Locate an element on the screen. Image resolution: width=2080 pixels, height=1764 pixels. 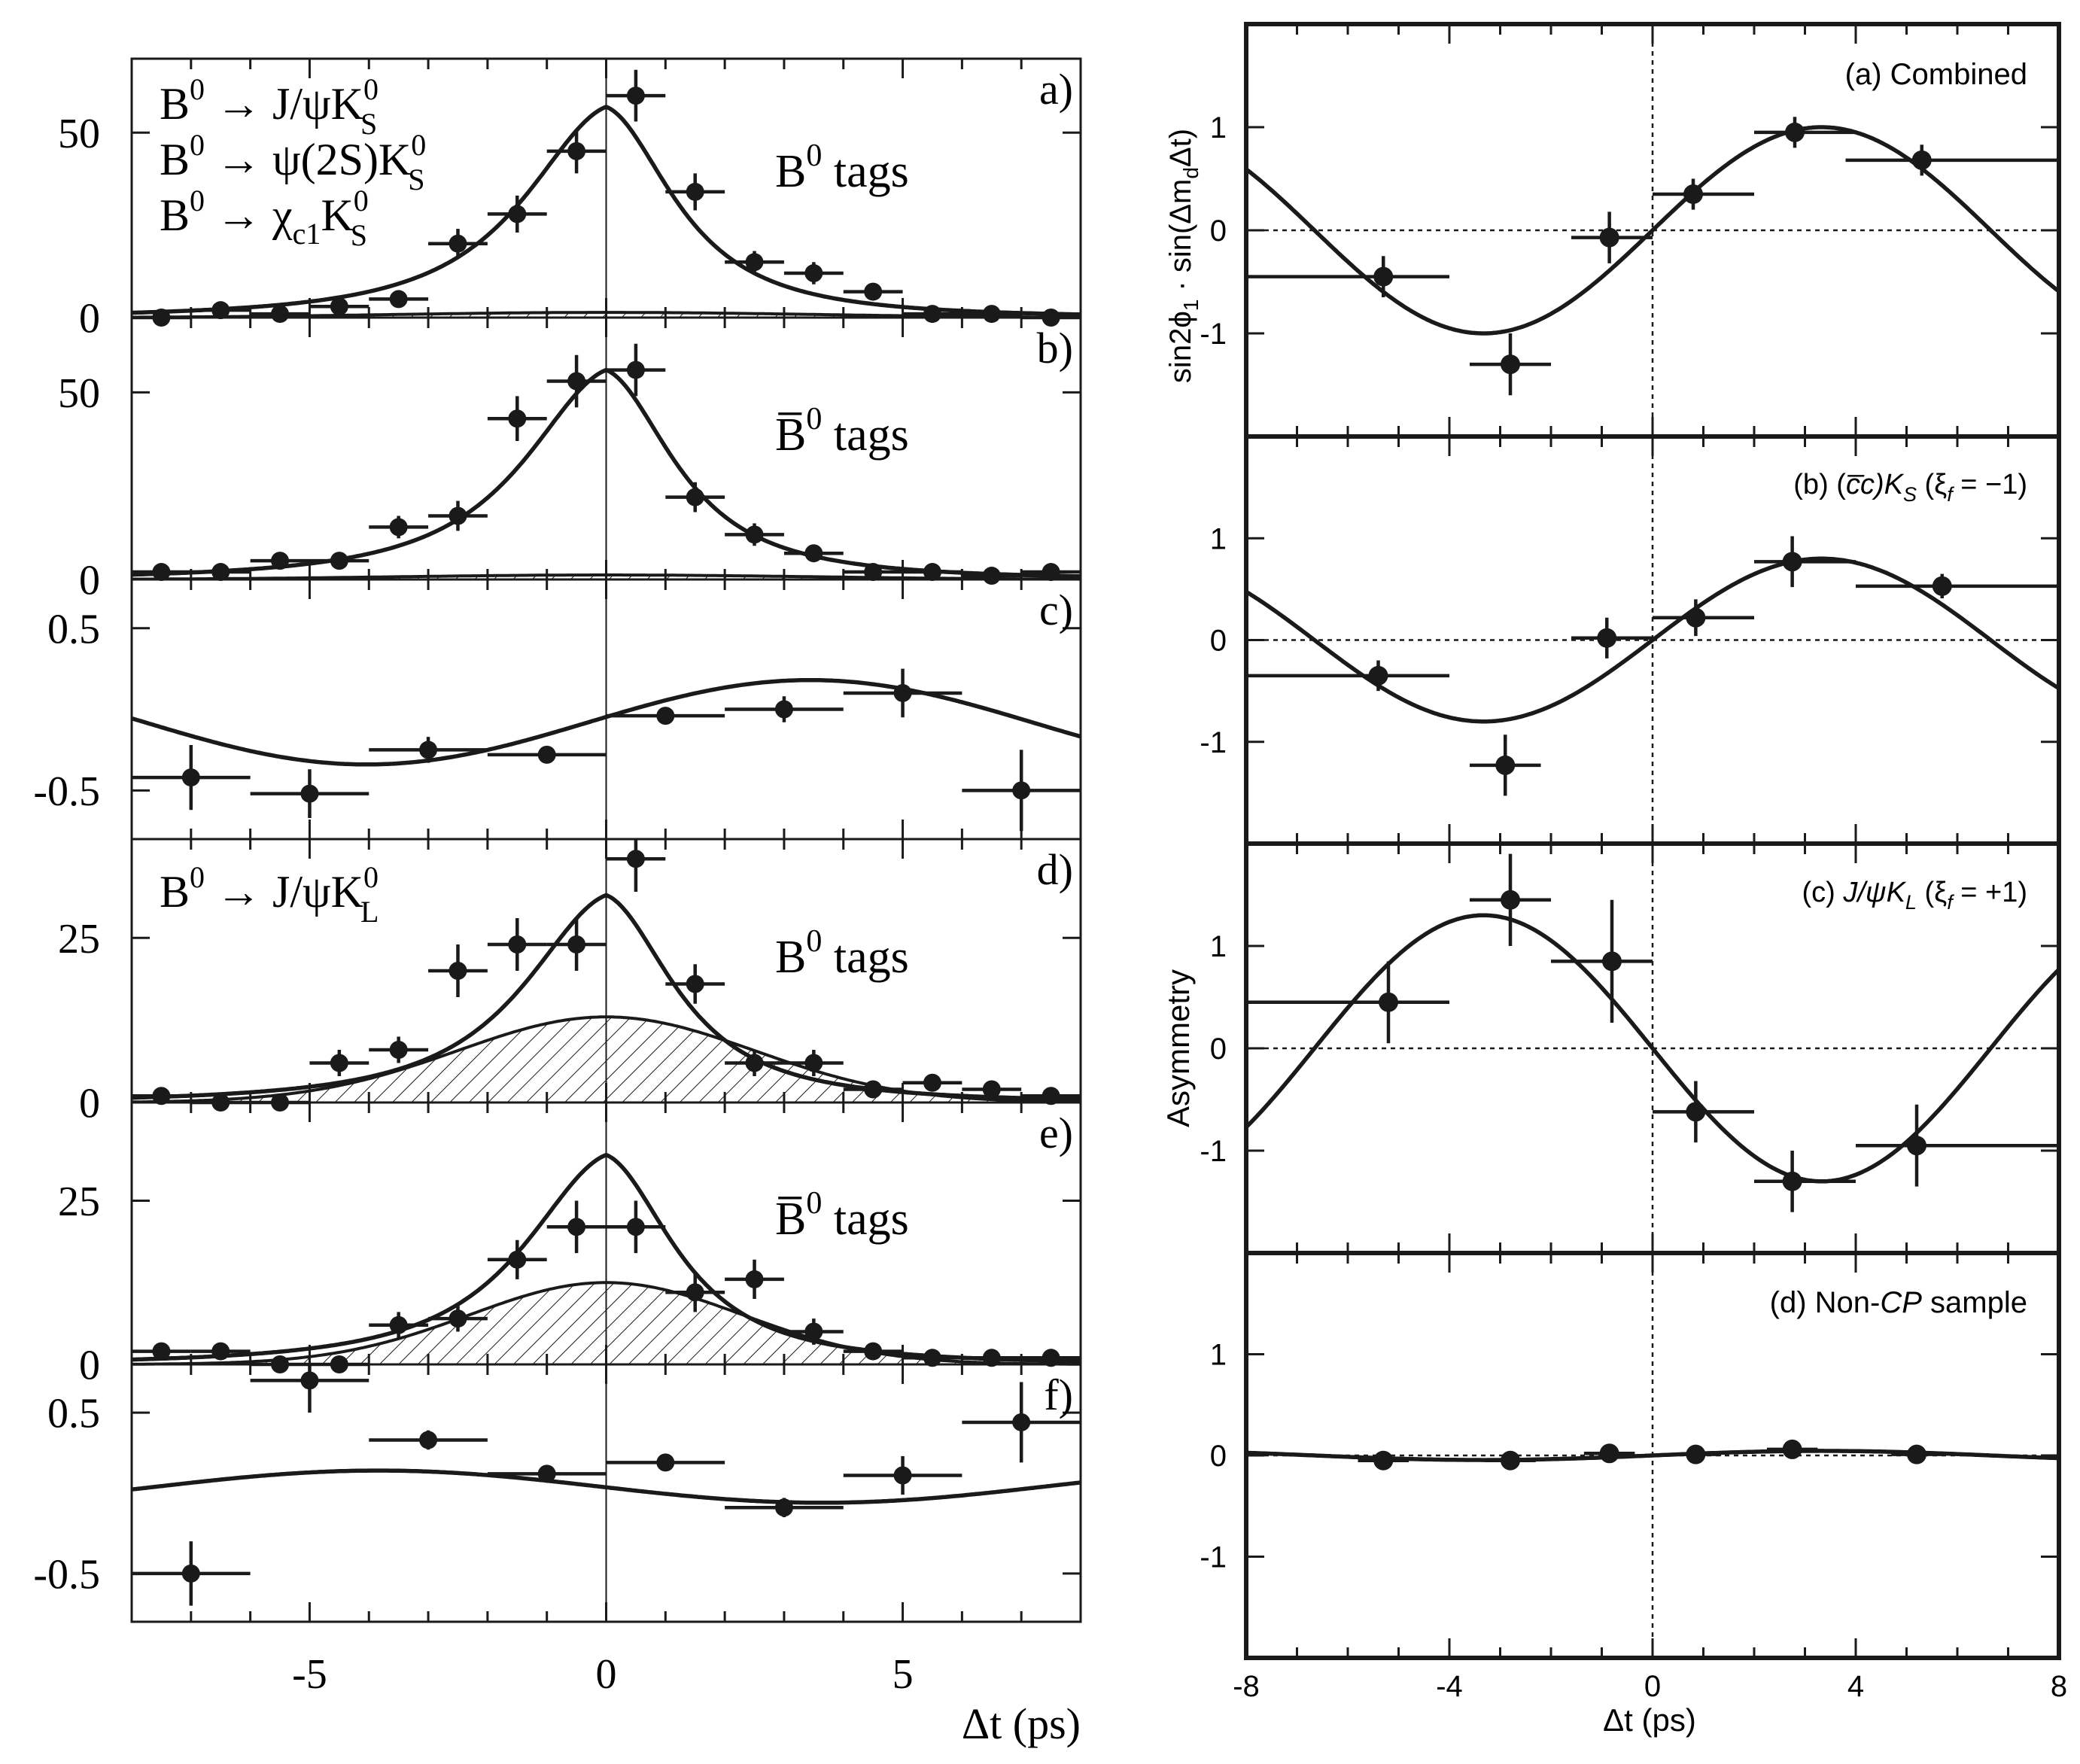
left-e-panel: 0 25 e) is located at coordinates (570, 1245).